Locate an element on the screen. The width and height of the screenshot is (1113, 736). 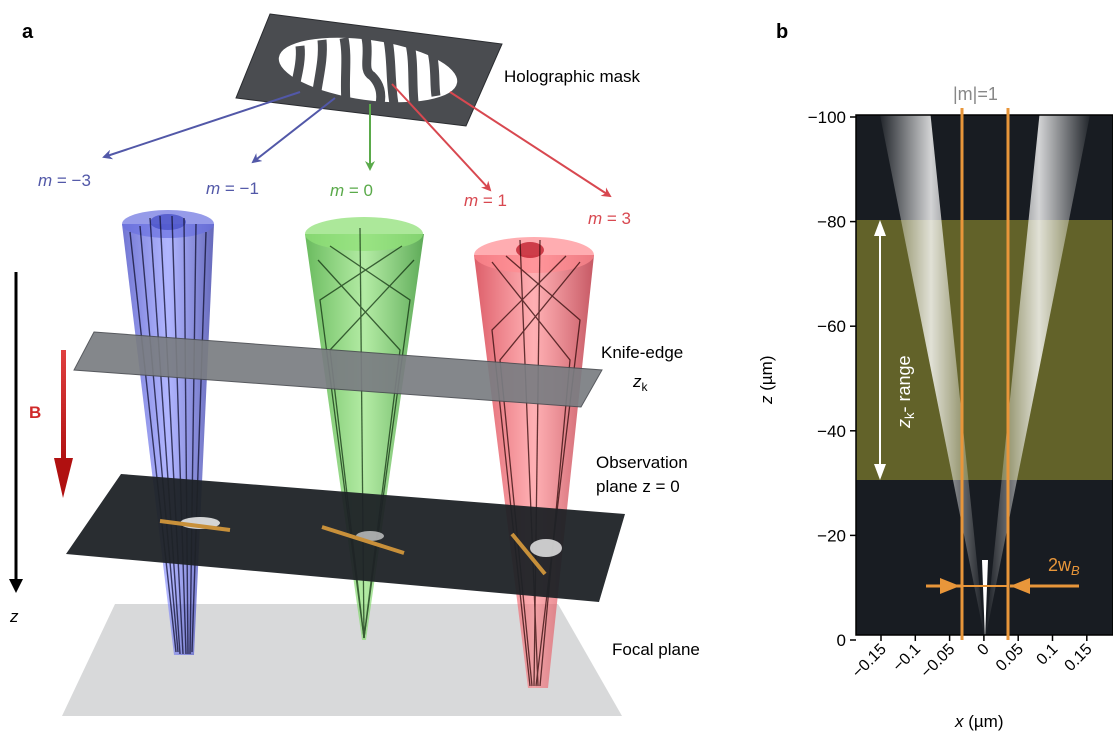
field-arrow-b: B is located at coordinates (51, 424).